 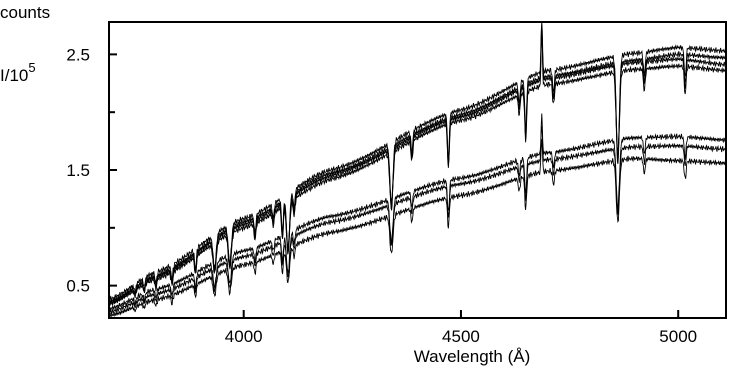 I want to click on y-tick-label: 2.5, so click(x=78, y=54).